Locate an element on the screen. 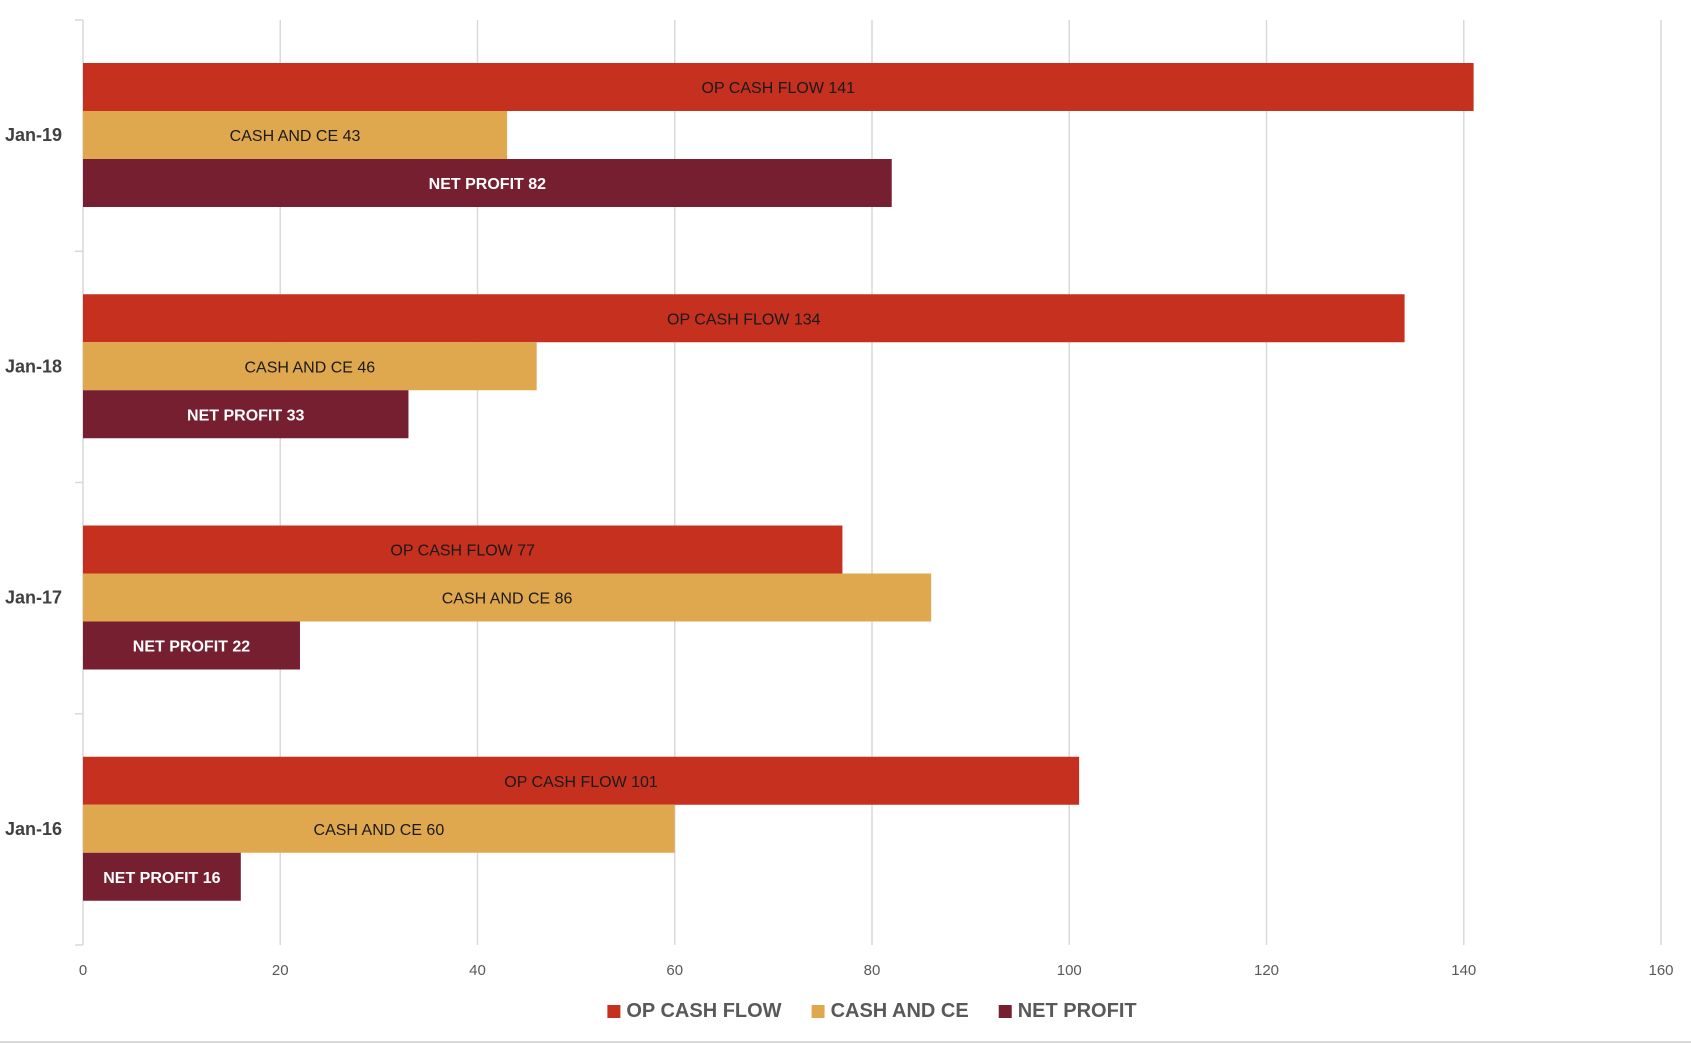 Image resolution: width=1691 pixels, height=1044 pixels. bar-data-label: CASH AND CE 60 is located at coordinates (379, 830).